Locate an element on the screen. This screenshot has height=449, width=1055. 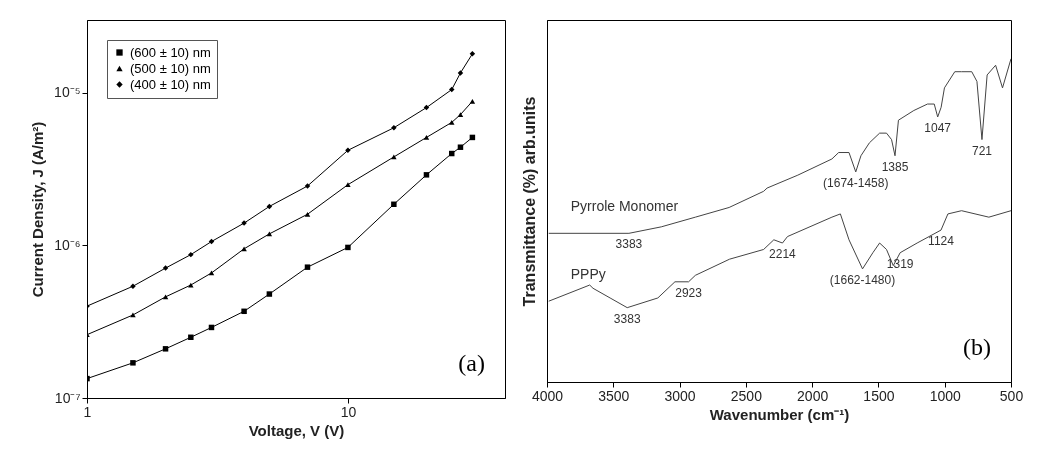
x-tick-label: 4000 is located at coordinates (547, 395).